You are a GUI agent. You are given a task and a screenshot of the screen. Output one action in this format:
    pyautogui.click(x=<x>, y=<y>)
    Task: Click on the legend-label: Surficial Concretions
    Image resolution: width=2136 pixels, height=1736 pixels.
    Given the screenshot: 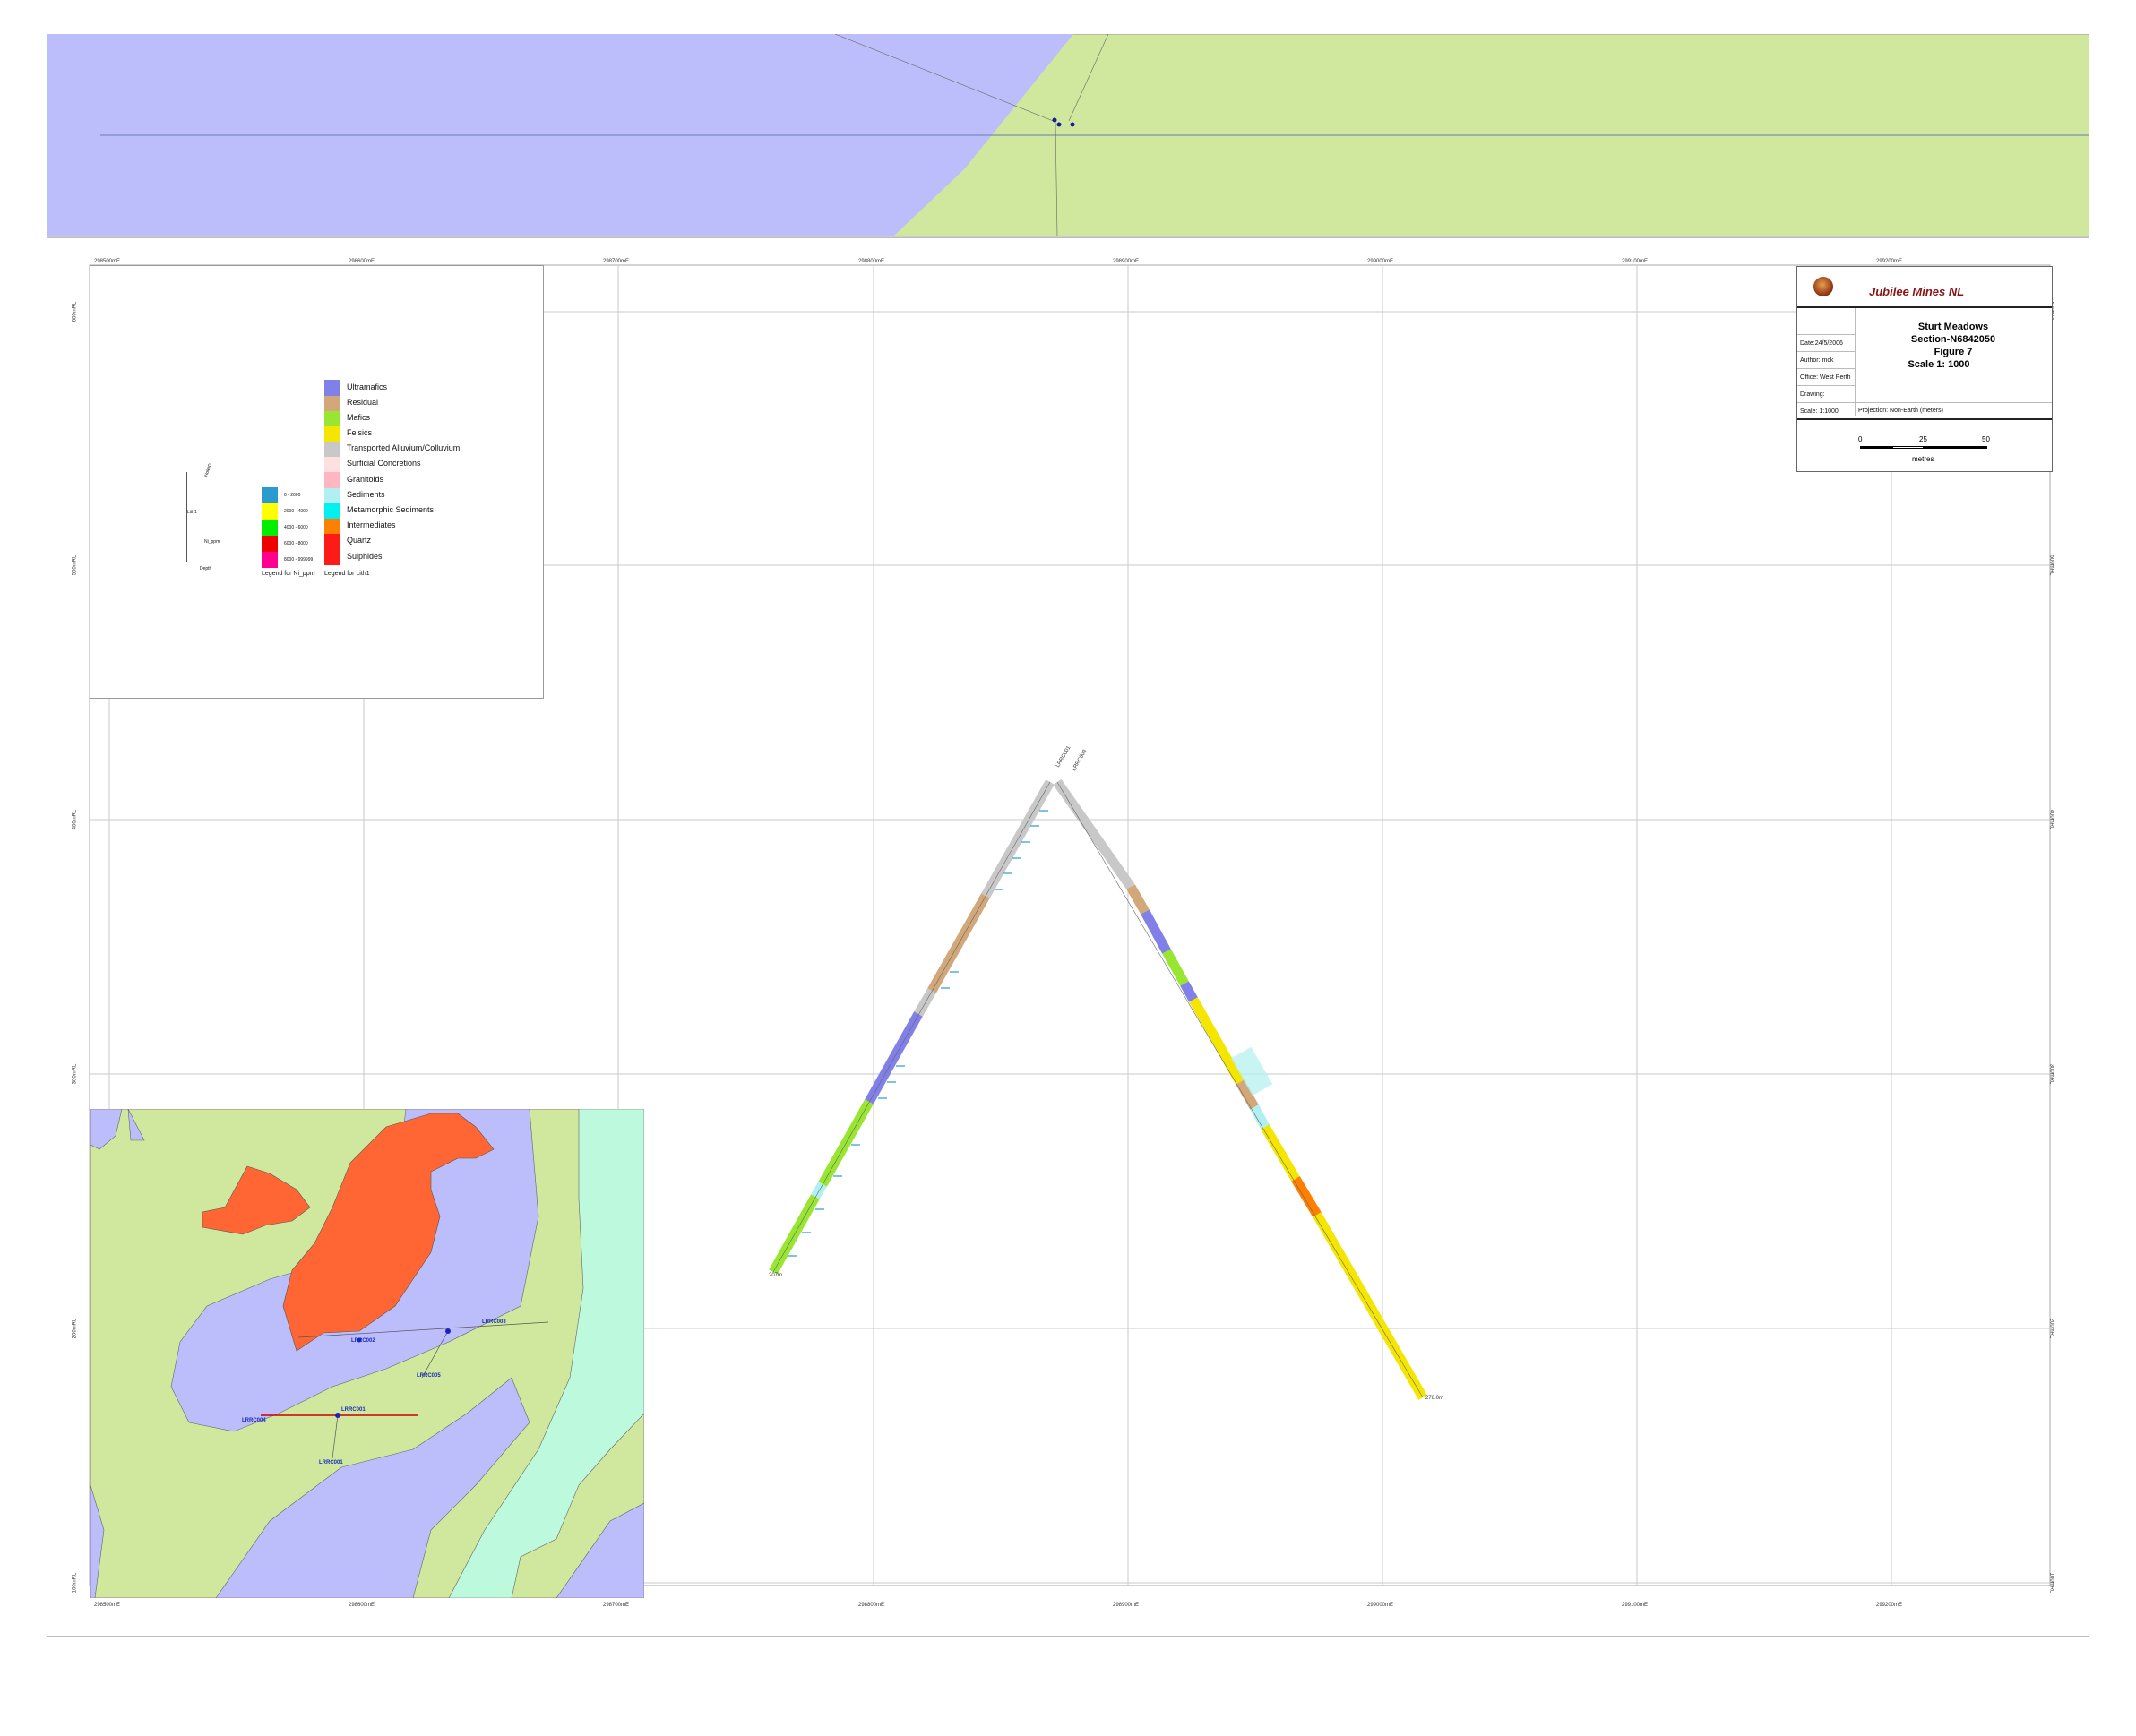 What is the action you would take?
    pyautogui.click(x=384, y=464)
    